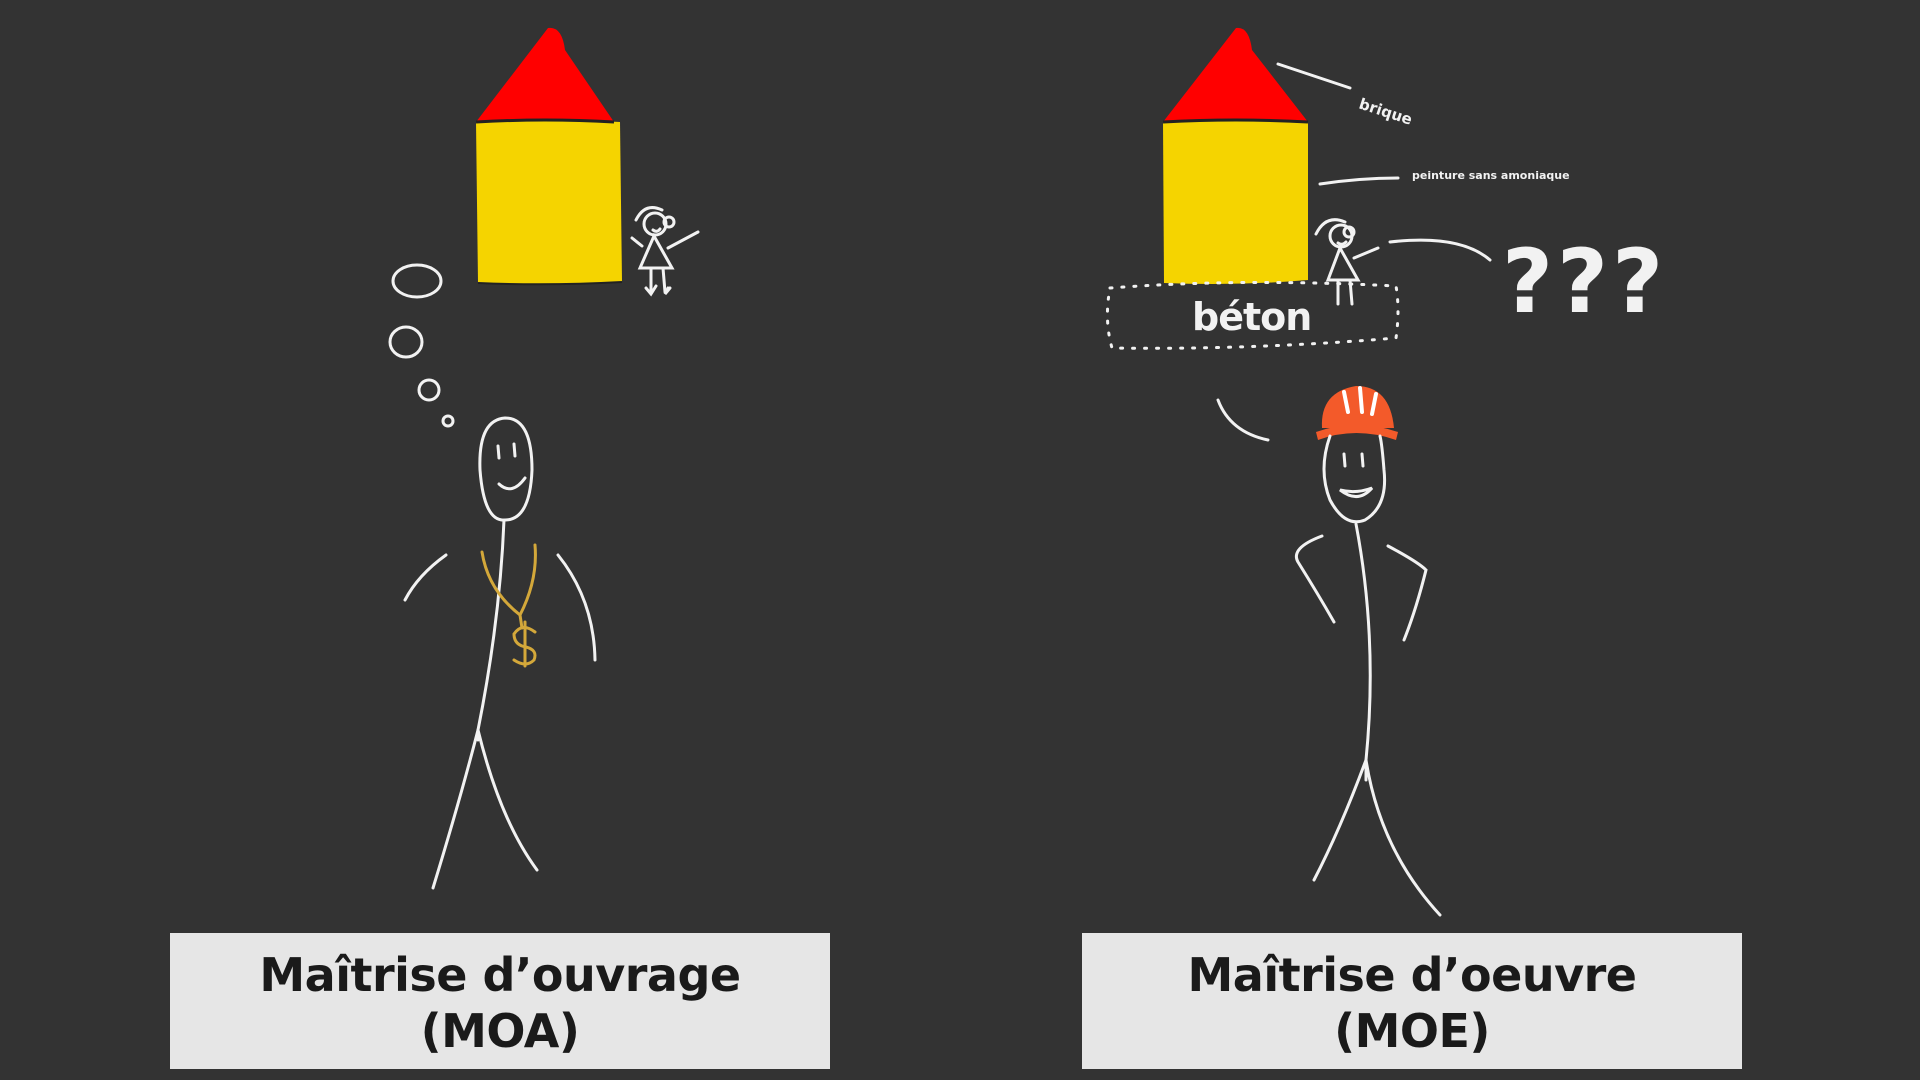 The image size is (1920, 1080). I want to click on moe-annotation-lines, so click(1354, 252).